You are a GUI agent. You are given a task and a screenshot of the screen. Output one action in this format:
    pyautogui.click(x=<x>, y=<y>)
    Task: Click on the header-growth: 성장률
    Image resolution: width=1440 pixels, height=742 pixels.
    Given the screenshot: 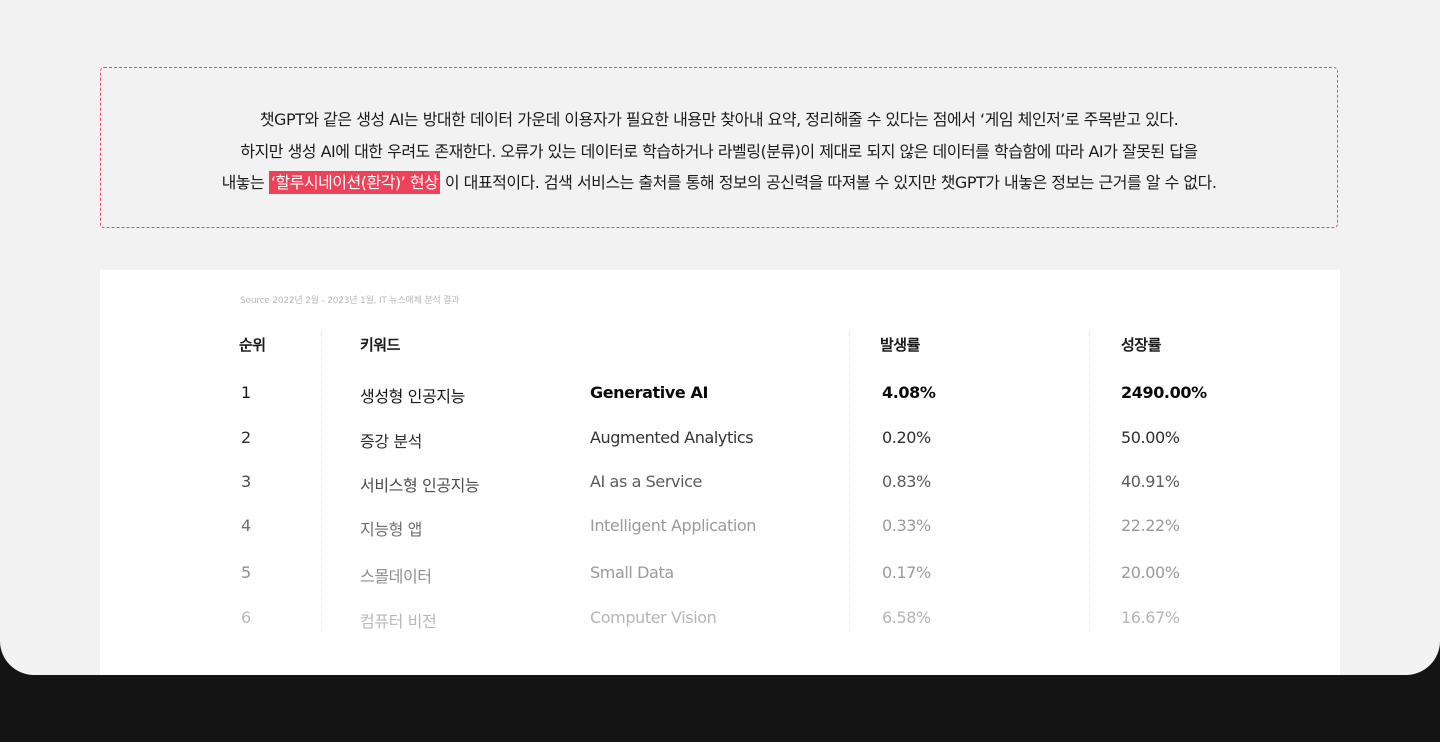 What is the action you would take?
    pyautogui.click(x=1141, y=345)
    